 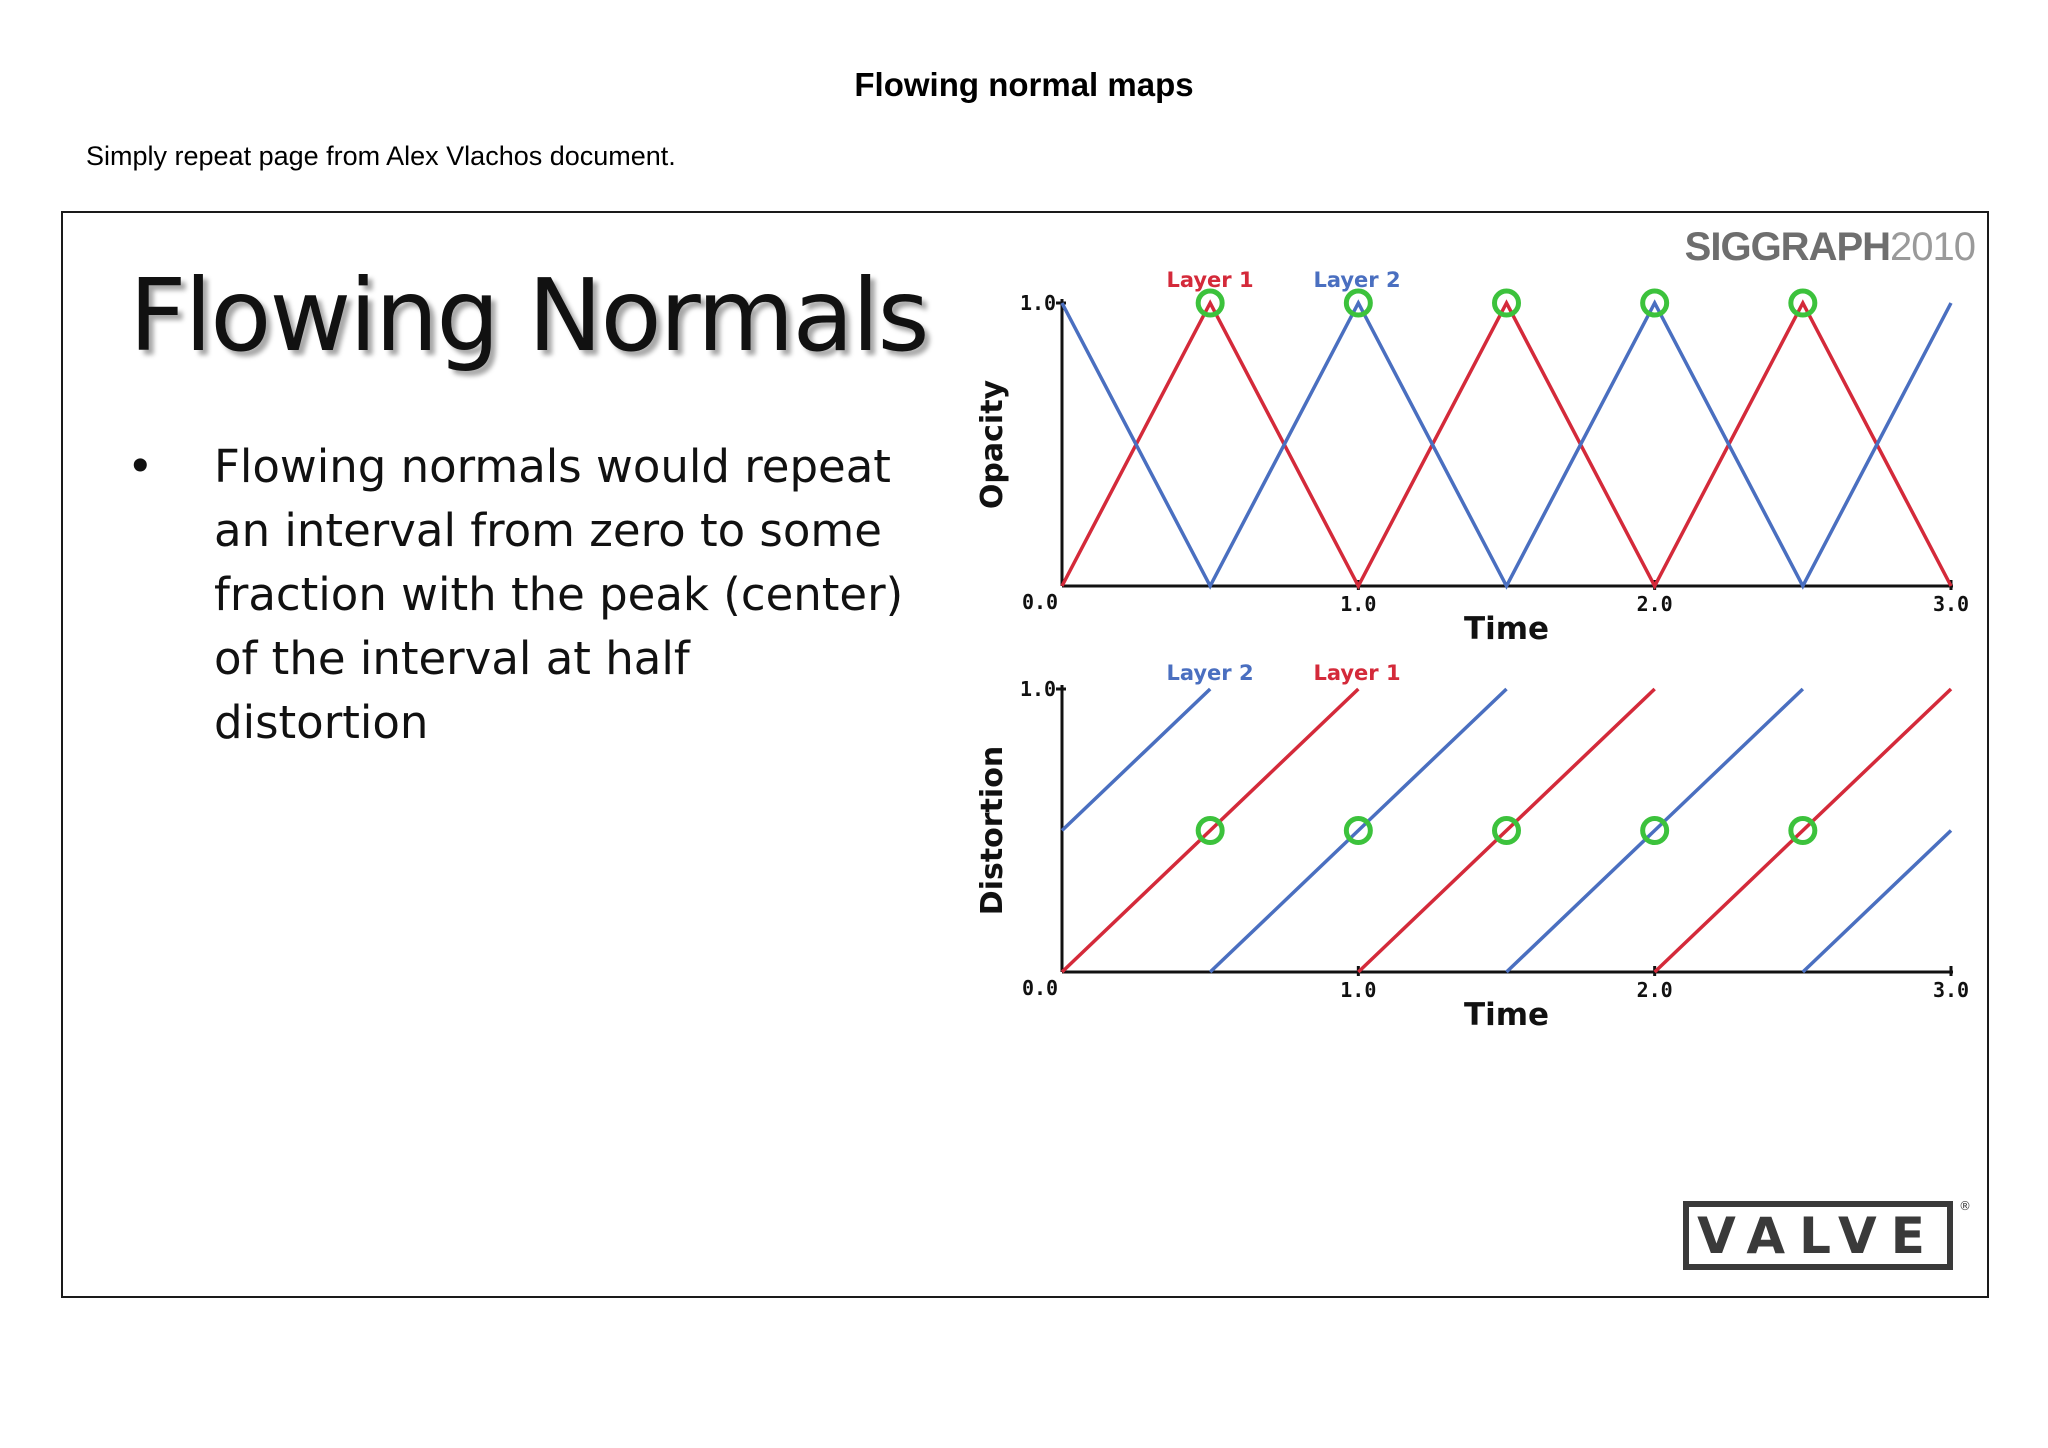 I want to click on valve-logo: VALVE, so click(x=1818, y=1235).